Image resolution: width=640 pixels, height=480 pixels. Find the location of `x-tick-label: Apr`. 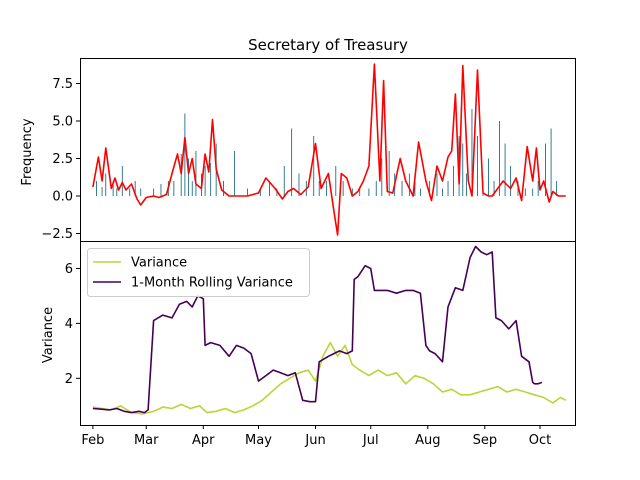

x-tick-label: Apr is located at coordinates (203, 440).